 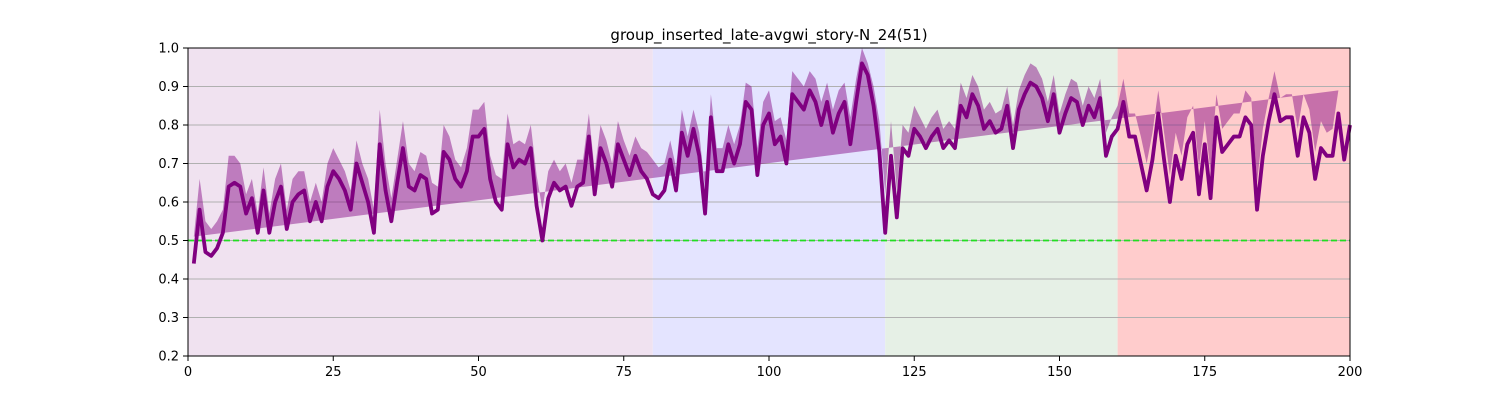 I want to click on y-tick-label-5: 0.7, so click(x=168, y=164).